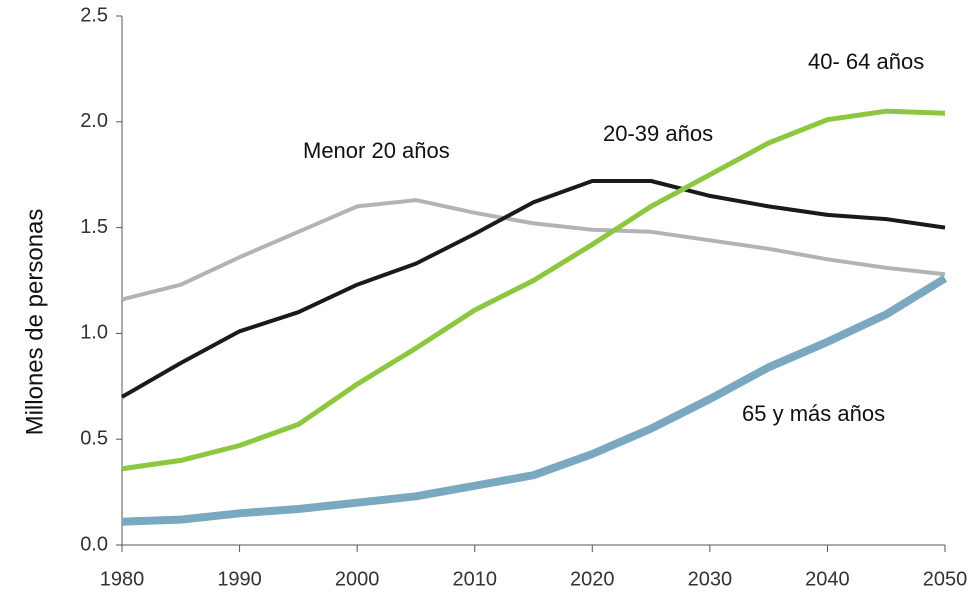  I want to click on series-label: 40- 64 años, so click(866, 61).